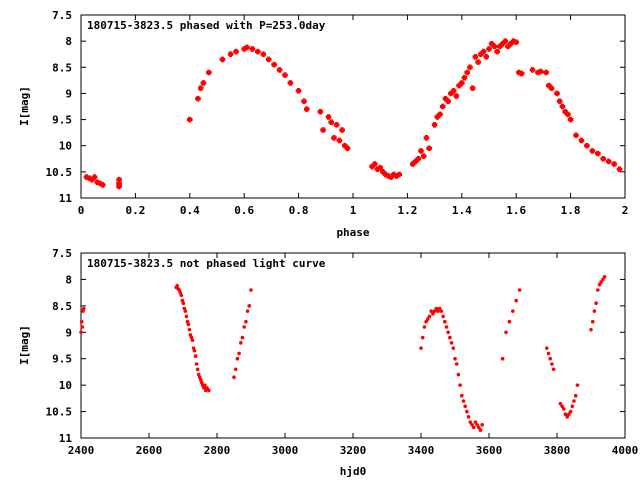  Describe the element at coordinates (421, 450) in the screenshot. I see `x-tick-label: 3400` at that location.